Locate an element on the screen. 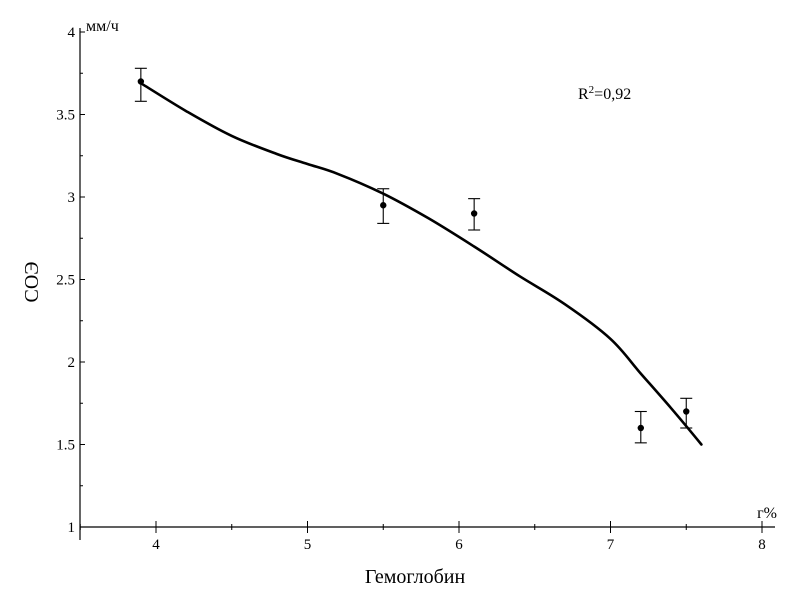 The height and width of the screenshot is (600, 800). annotation-superscript: 2 is located at coordinates (592, 90).